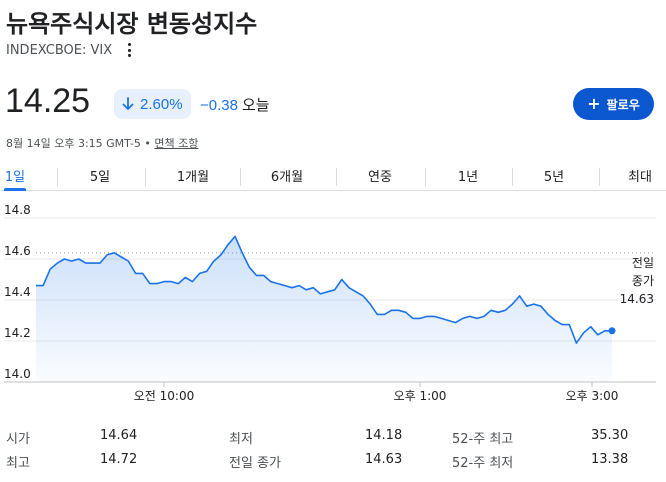 The image size is (666, 482). What do you see at coordinates (384, 459) in the screenshot?
I see `stat-value-prev-close: 14.63` at bounding box center [384, 459].